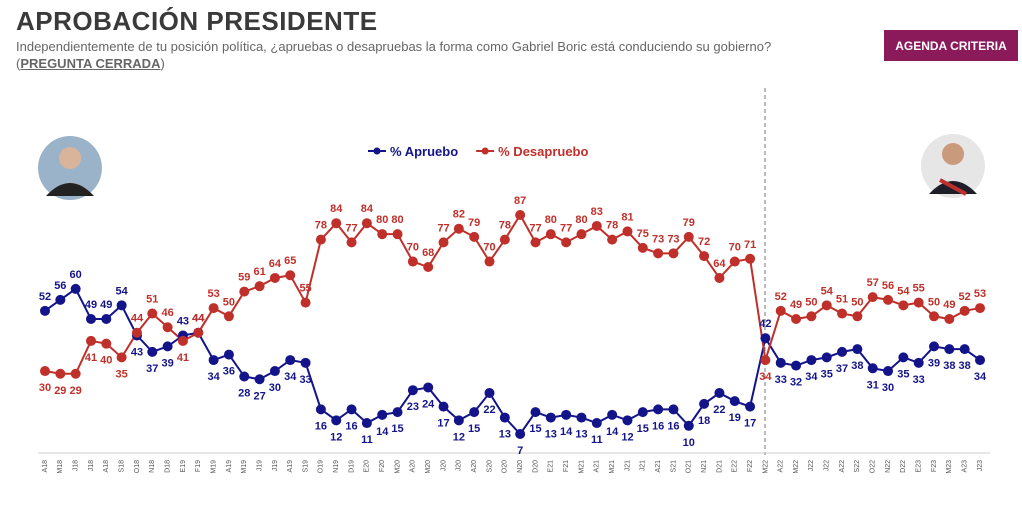  What do you see at coordinates (658, 466) in the screenshot?
I see `x-tick-label: A21` at bounding box center [658, 466].